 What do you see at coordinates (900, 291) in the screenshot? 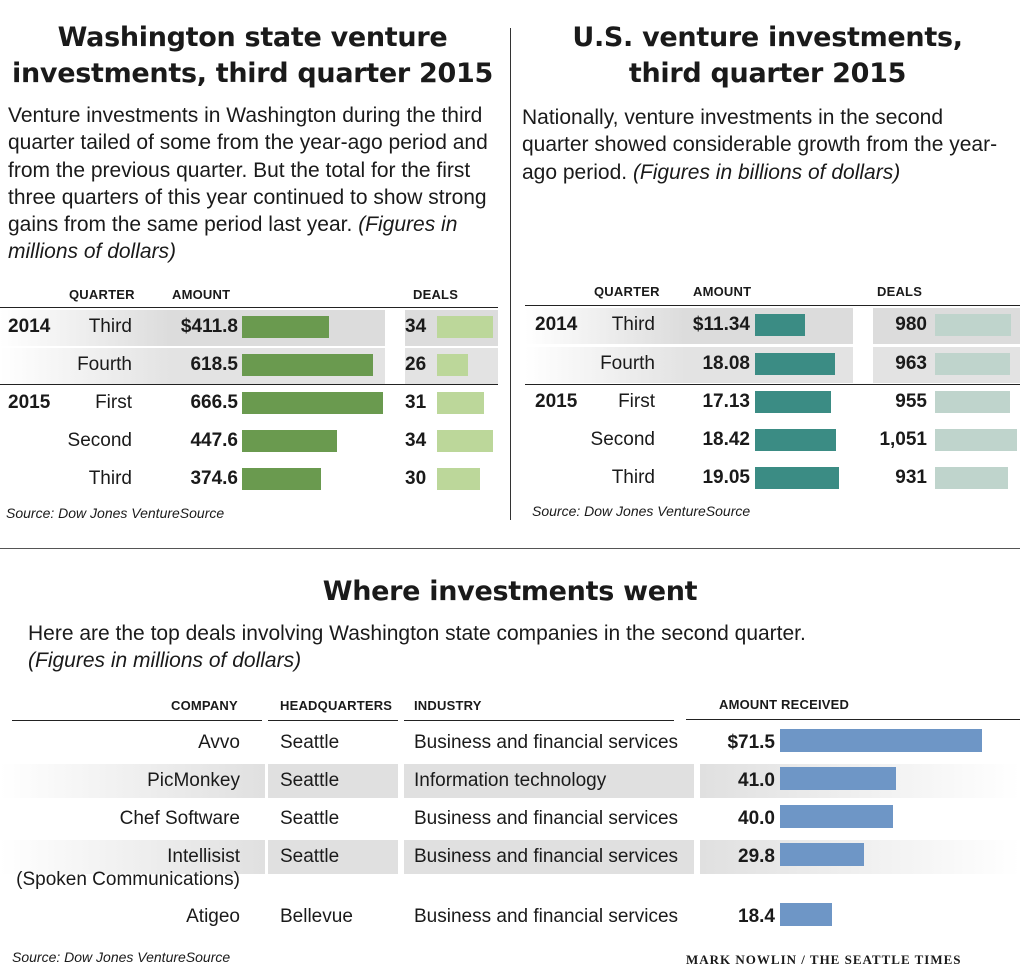
I see `us-header-deals: DEALS` at bounding box center [900, 291].